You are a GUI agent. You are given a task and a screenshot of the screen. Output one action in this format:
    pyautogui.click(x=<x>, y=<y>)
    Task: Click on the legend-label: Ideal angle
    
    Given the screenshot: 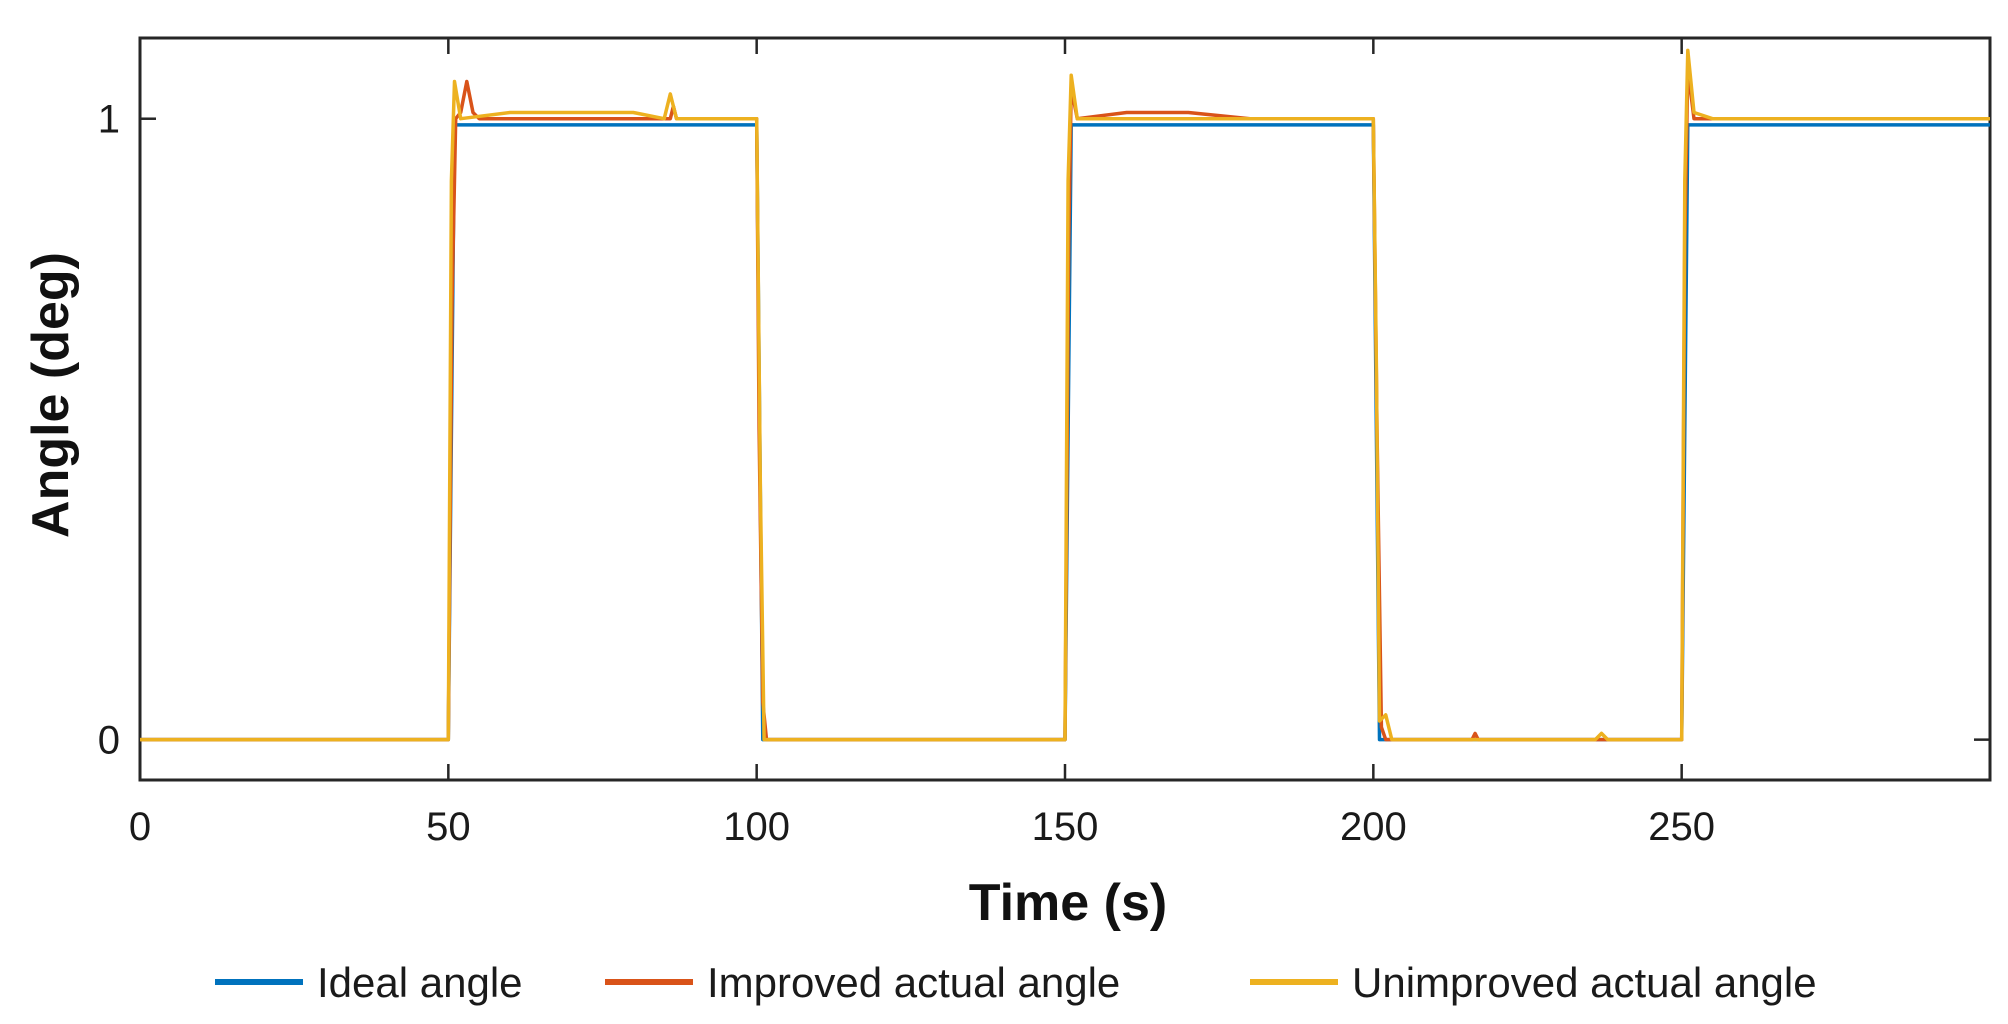 What is the action you would take?
    pyautogui.click(x=420, y=982)
    